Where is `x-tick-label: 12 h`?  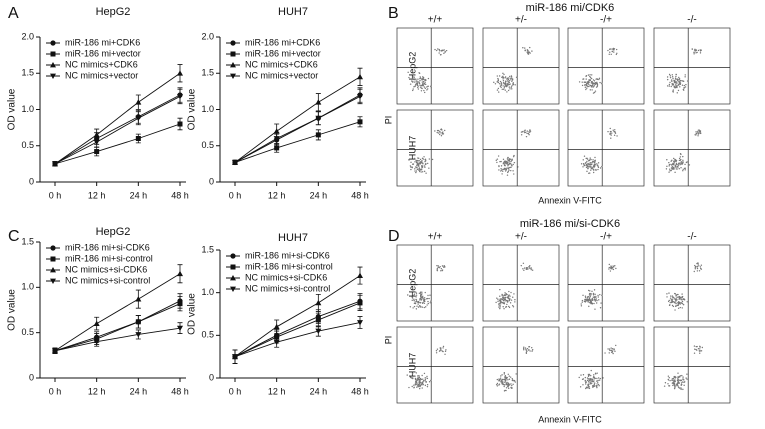
x-tick-label: 12 h is located at coordinates (97, 391).